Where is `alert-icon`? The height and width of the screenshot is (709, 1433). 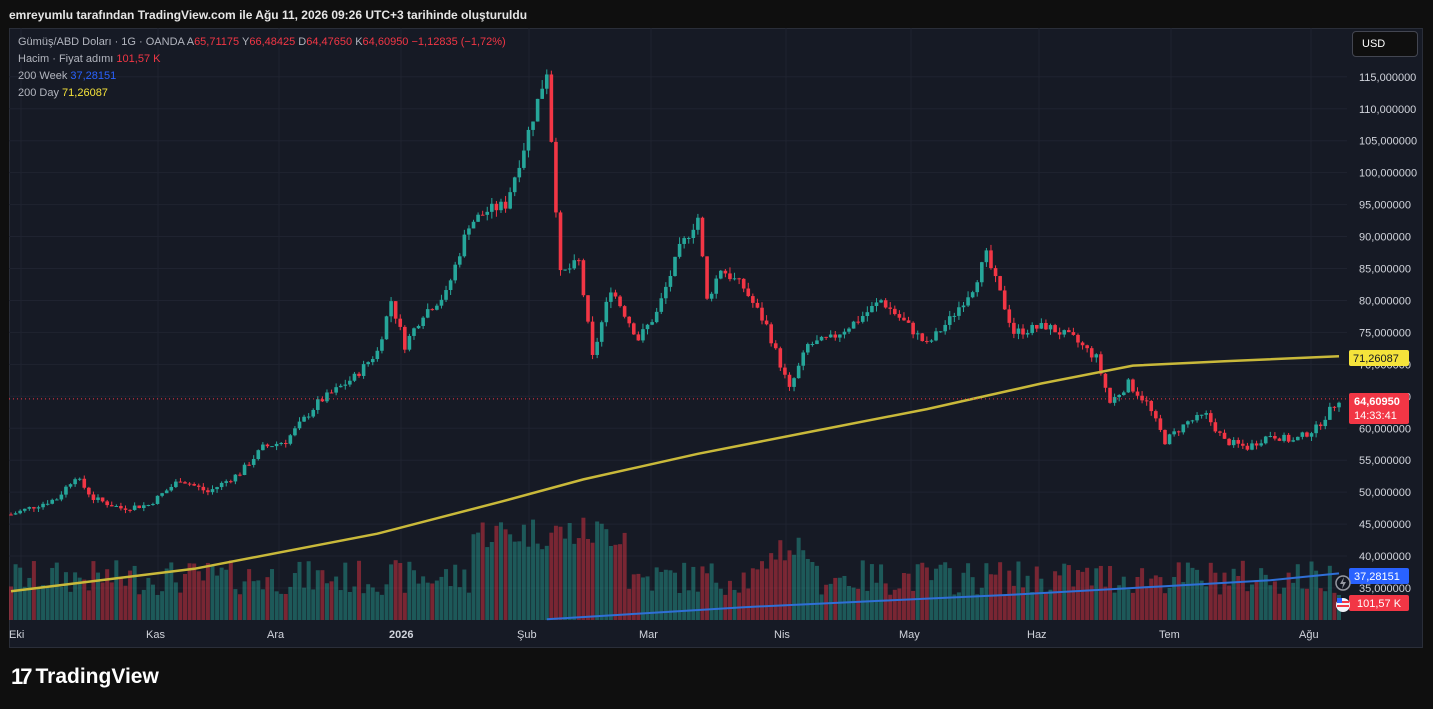 alert-icon is located at coordinates (1343, 583).